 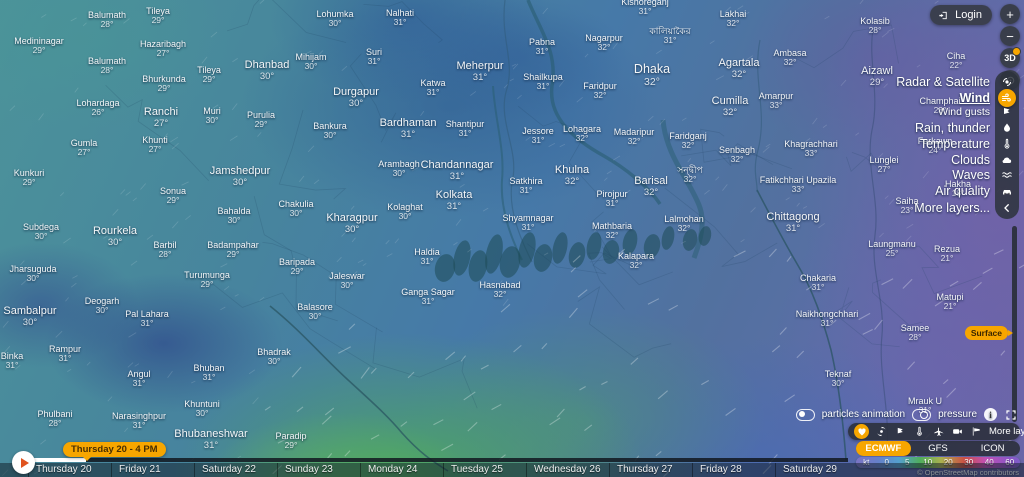 I want to click on model-button-ecmwf: ECMWF, so click(x=883, y=448).